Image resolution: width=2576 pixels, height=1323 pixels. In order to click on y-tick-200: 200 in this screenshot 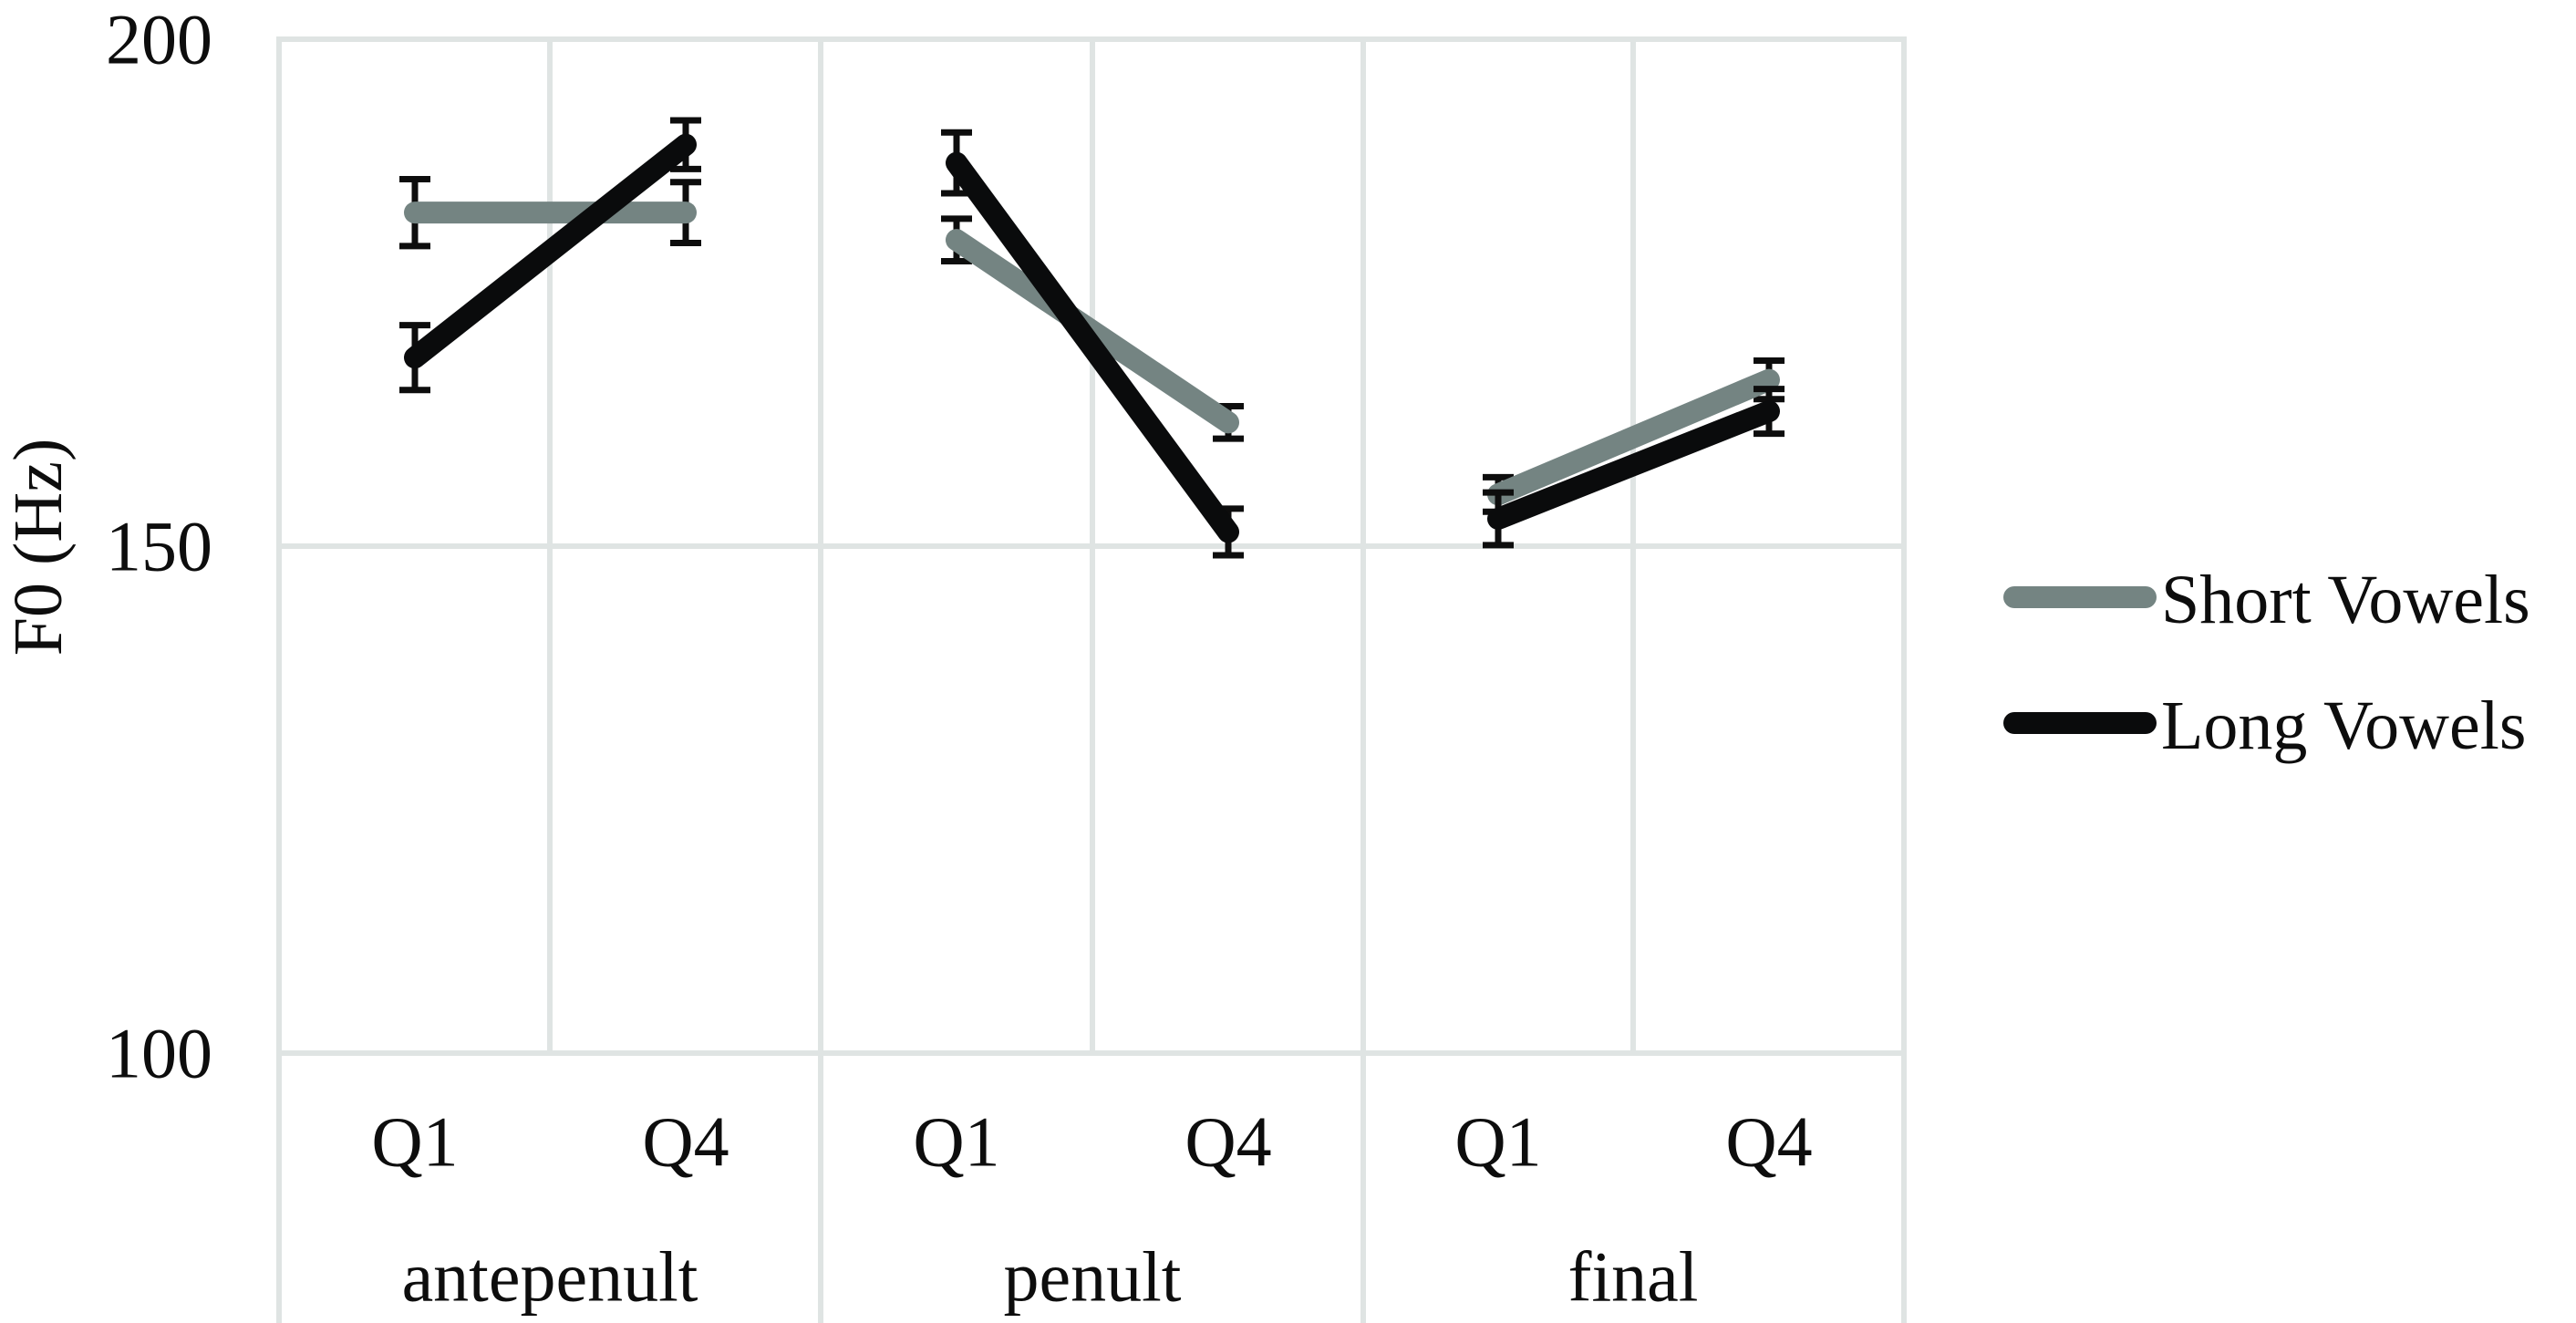, I will do `click(159, 39)`.